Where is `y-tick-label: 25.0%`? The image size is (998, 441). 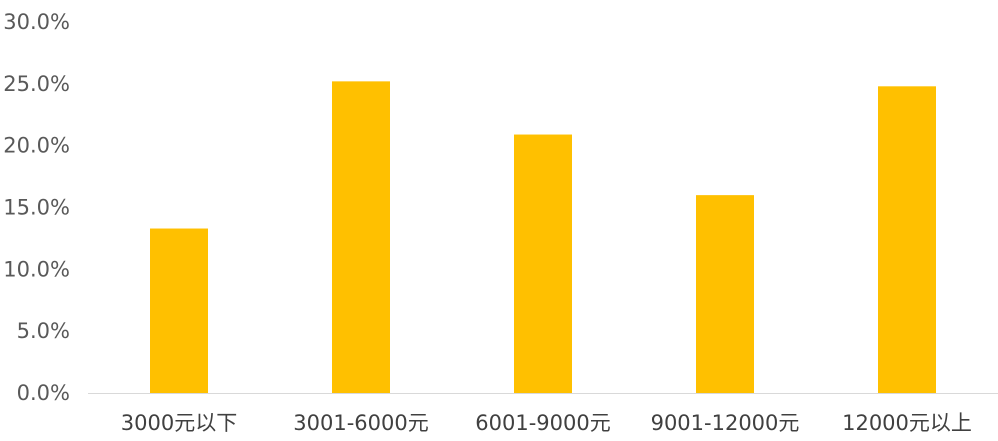 y-tick-label: 25.0% is located at coordinates (36, 84).